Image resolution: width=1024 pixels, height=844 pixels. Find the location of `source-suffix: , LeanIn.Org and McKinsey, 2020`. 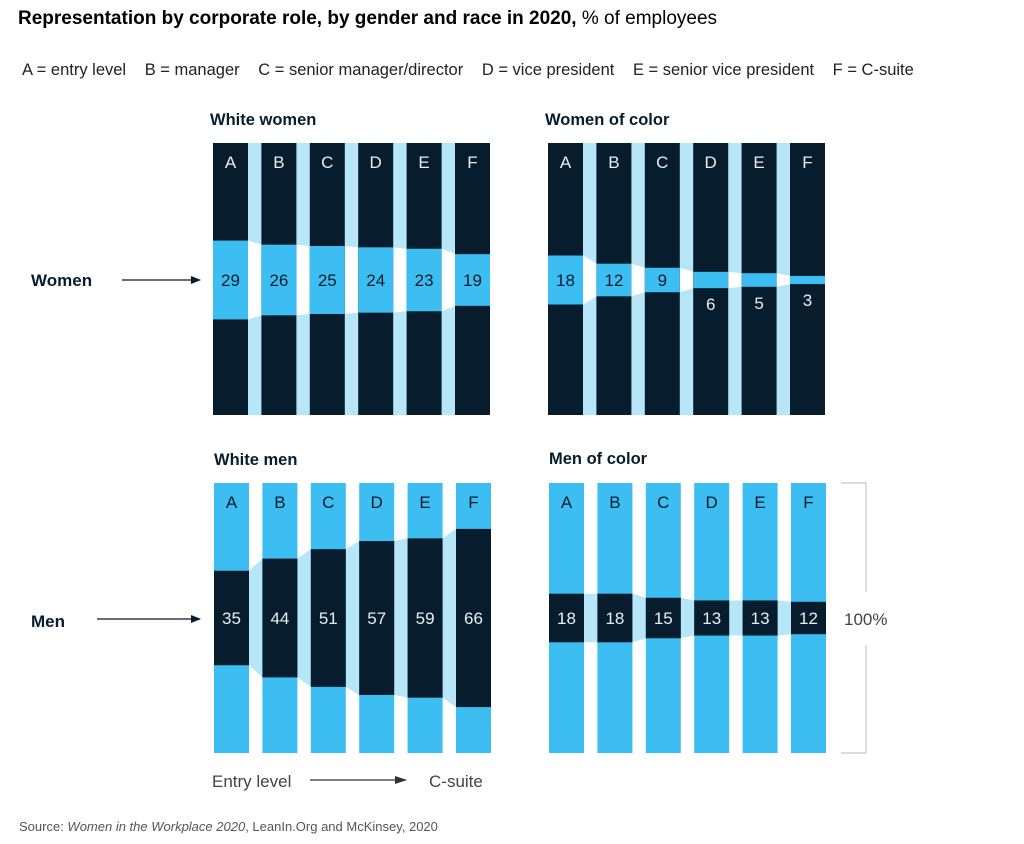

source-suffix: , LeanIn.Org and McKinsey, 2020 is located at coordinates (341, 826).